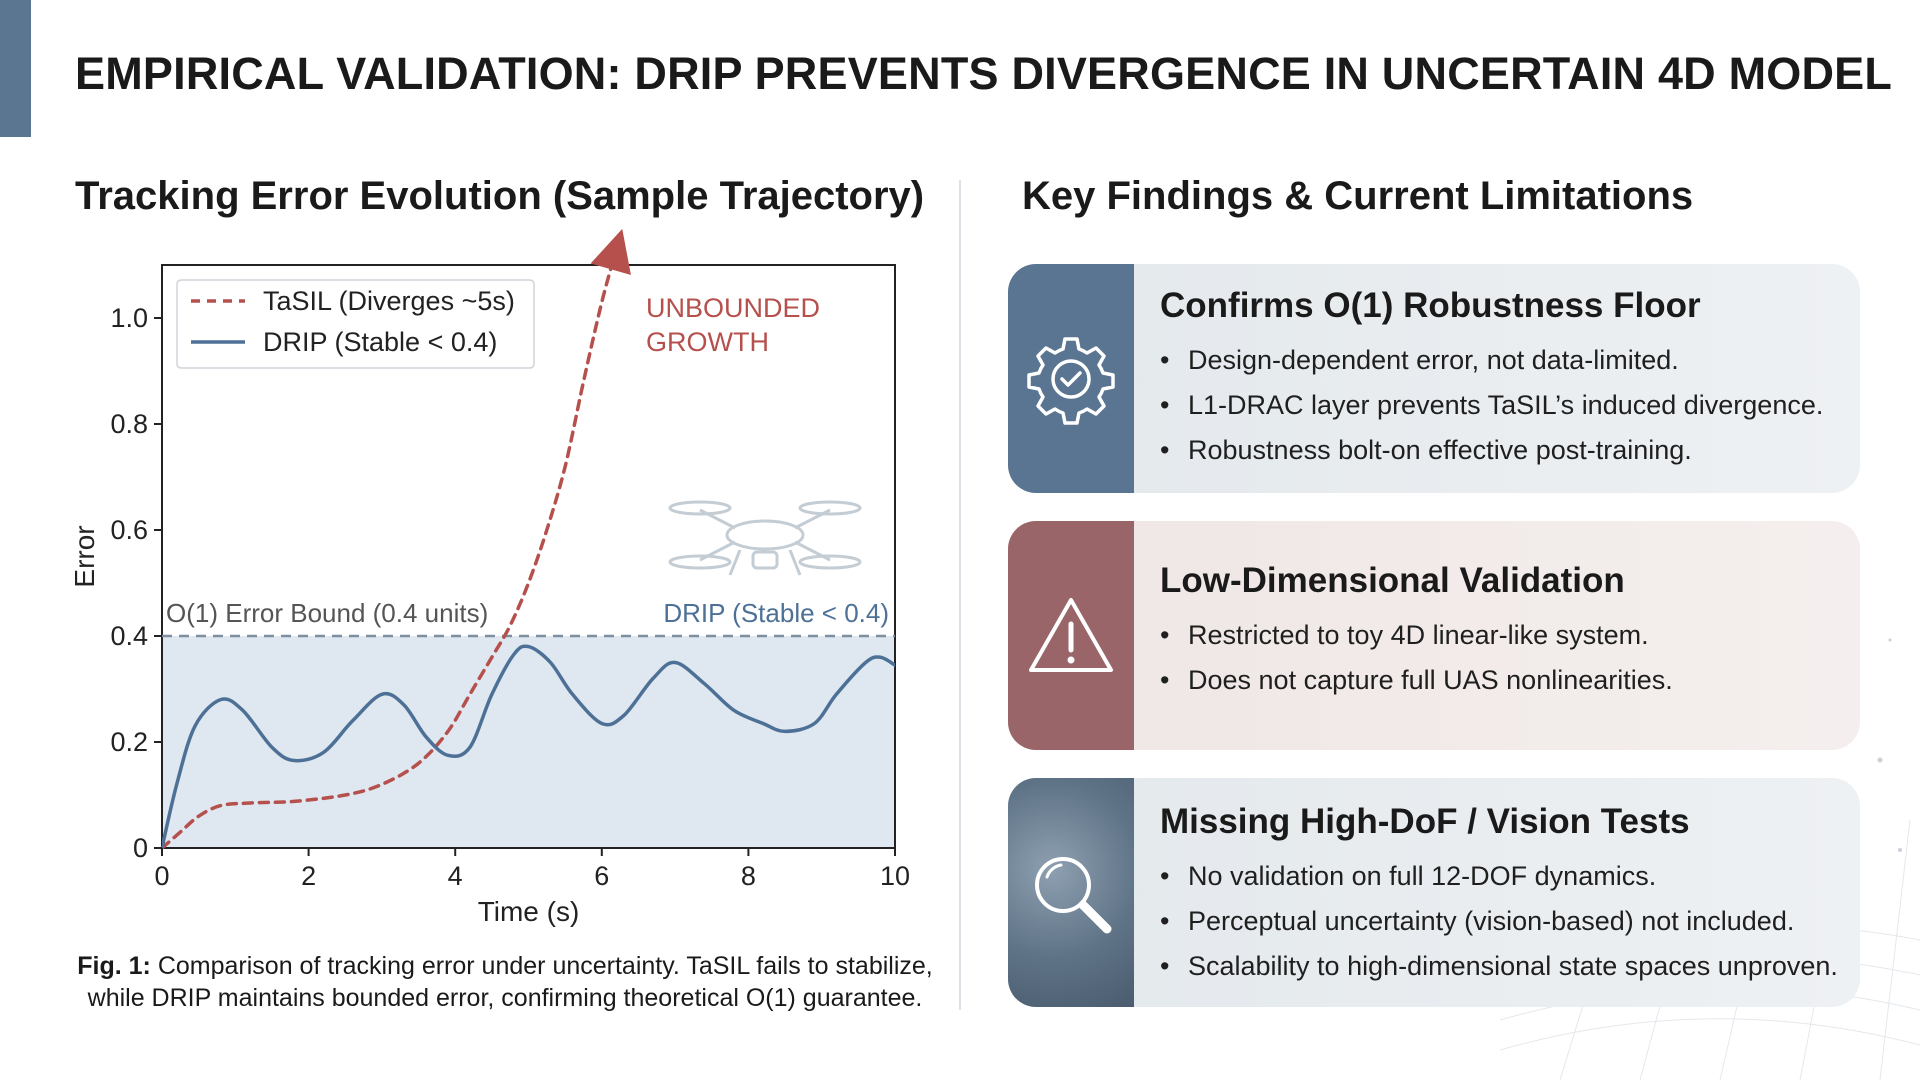  What do you see at coordinates (1422, 876) in the screenshot?
I see `bullet-text: No validation on full 12-DOF dynamics.` at bounding box center [1422, 876].